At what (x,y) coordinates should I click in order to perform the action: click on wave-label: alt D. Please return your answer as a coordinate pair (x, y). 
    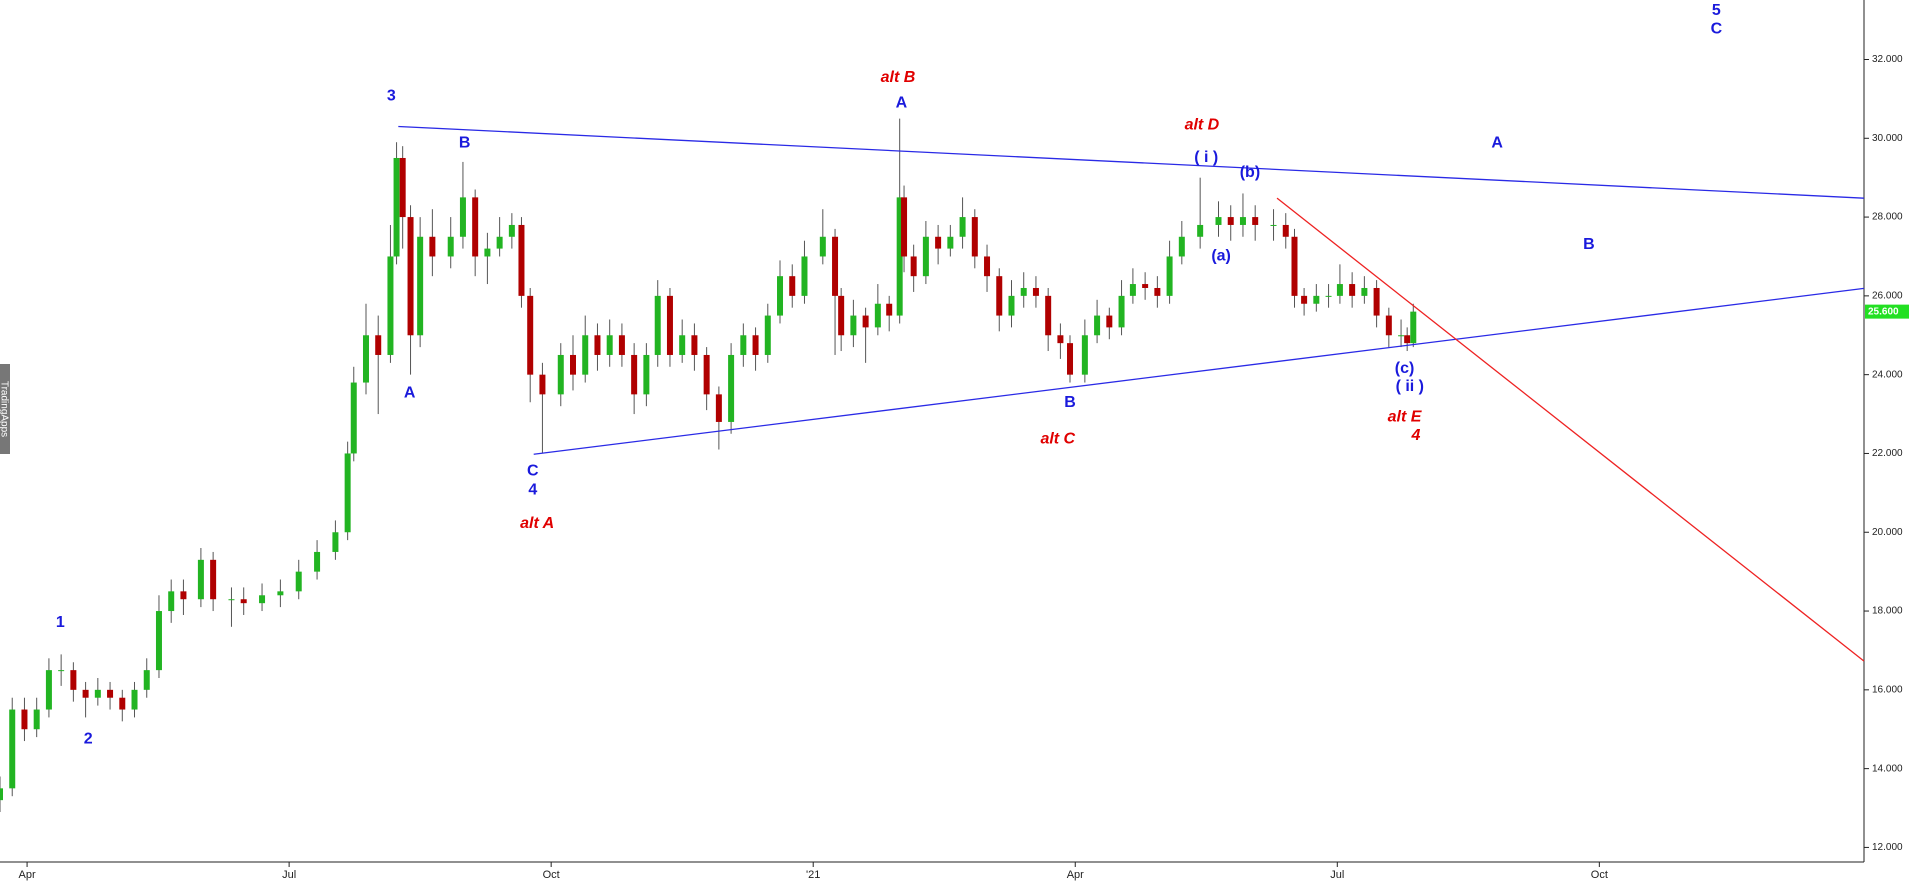
    Looking at the image, I should click on (1202, 125).